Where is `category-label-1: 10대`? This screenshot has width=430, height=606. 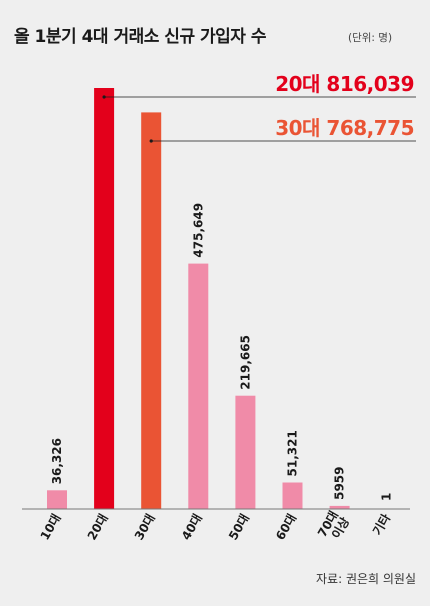
category-label-1: 10대 is located at coordinates (51, 527).